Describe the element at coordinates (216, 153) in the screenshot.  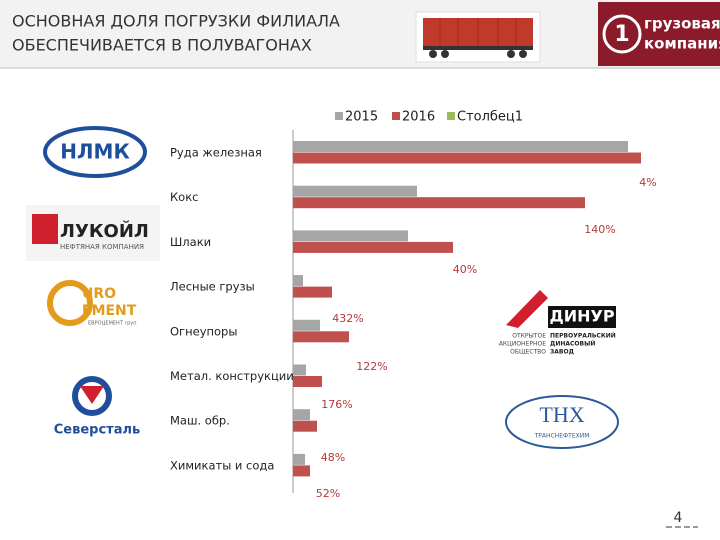
I see `category-label: Руда железная` at that location.